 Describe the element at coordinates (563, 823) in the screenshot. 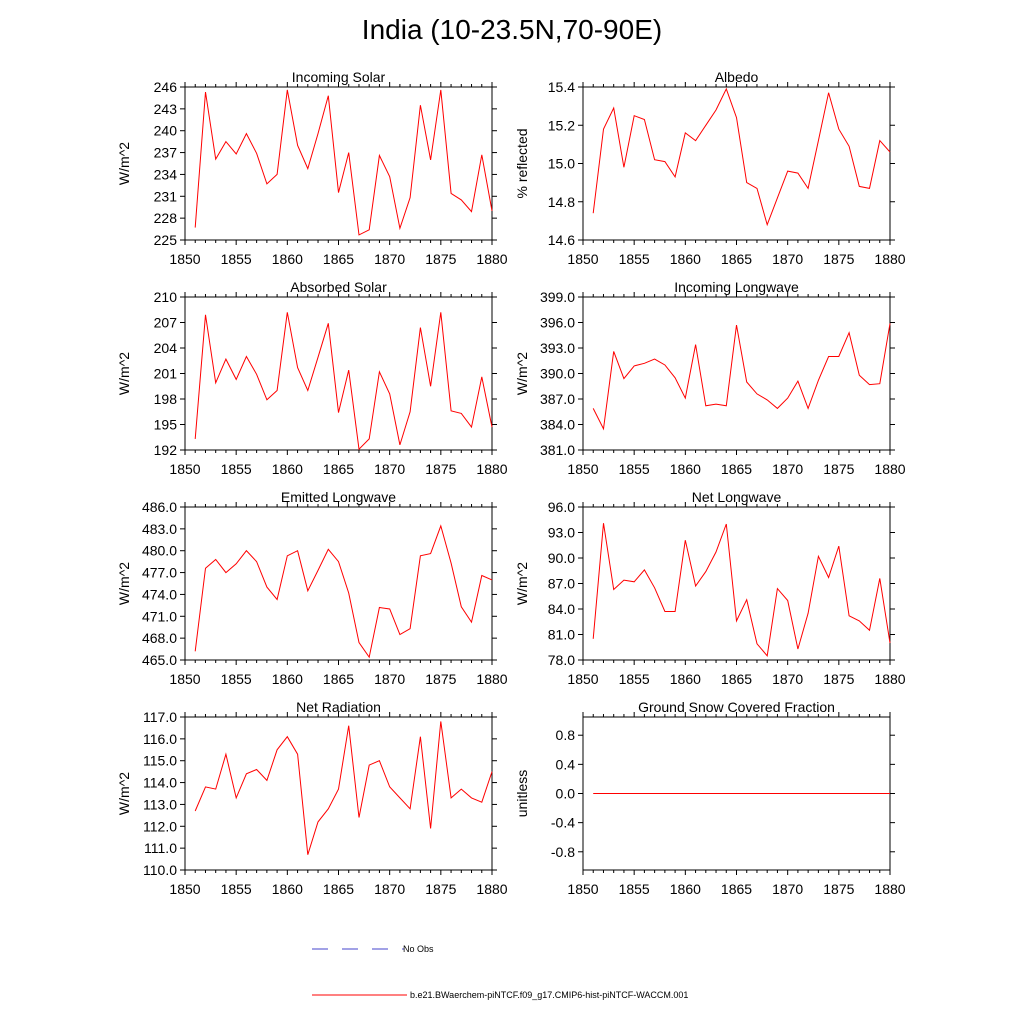

I see `y-tick-label: -0.4` at that location.